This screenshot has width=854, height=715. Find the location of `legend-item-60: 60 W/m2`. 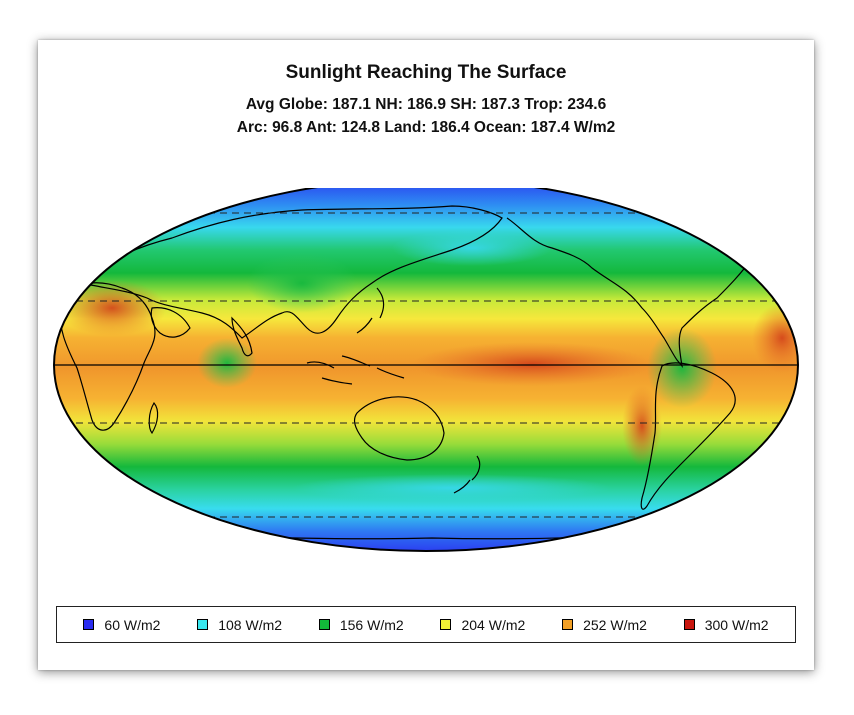

legend-item-60: 60 W/m2 is located at coordinates (121, 625).